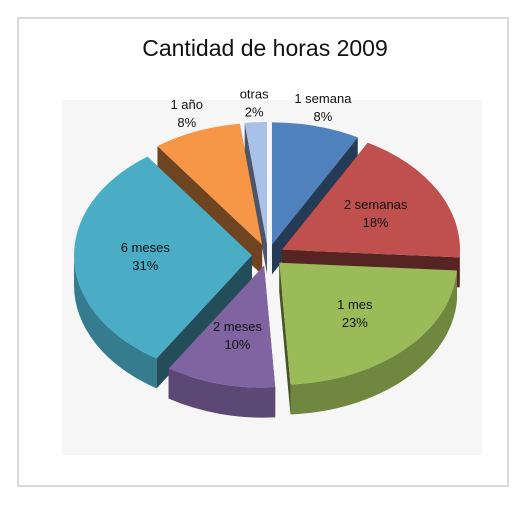 This screenshot has height=509, width=528. What do you see at coordinates (376, 222) in the screenshot?
I see `slice-value-label: 18%` at bounding box center [376, 222].